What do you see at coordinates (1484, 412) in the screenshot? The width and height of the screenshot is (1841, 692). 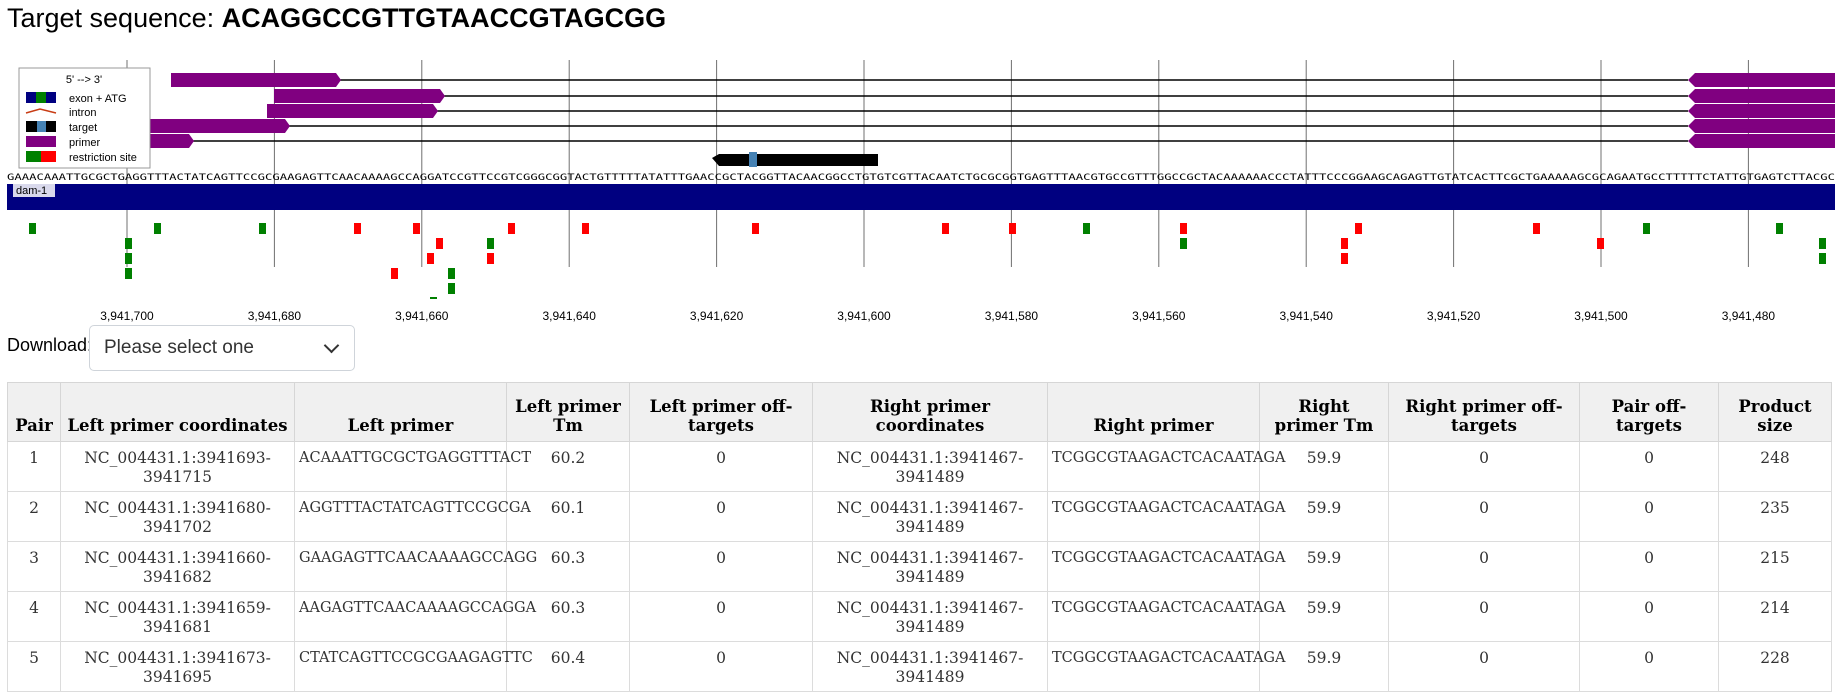 I see `column-header: Right primer off-targets` at bounding box center [1484, 412].